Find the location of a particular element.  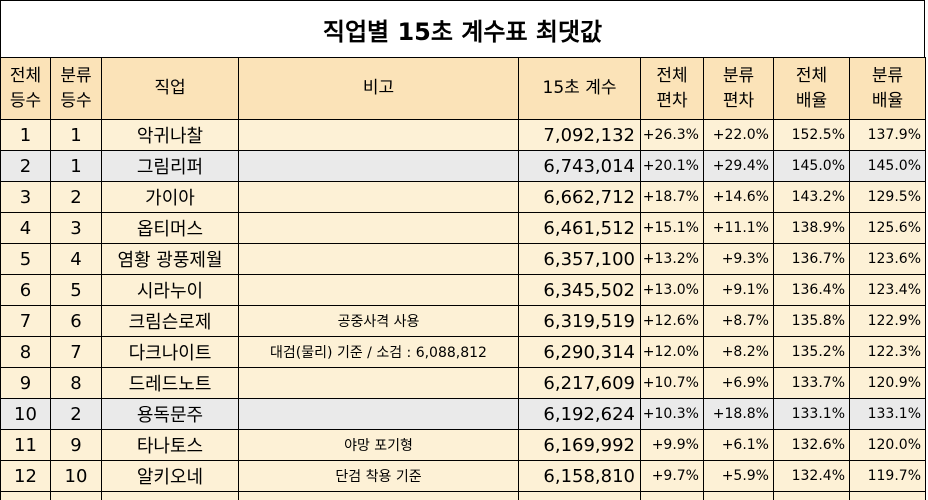

cell-deviation-all: +20.1% is located at coordinates (672, 166).